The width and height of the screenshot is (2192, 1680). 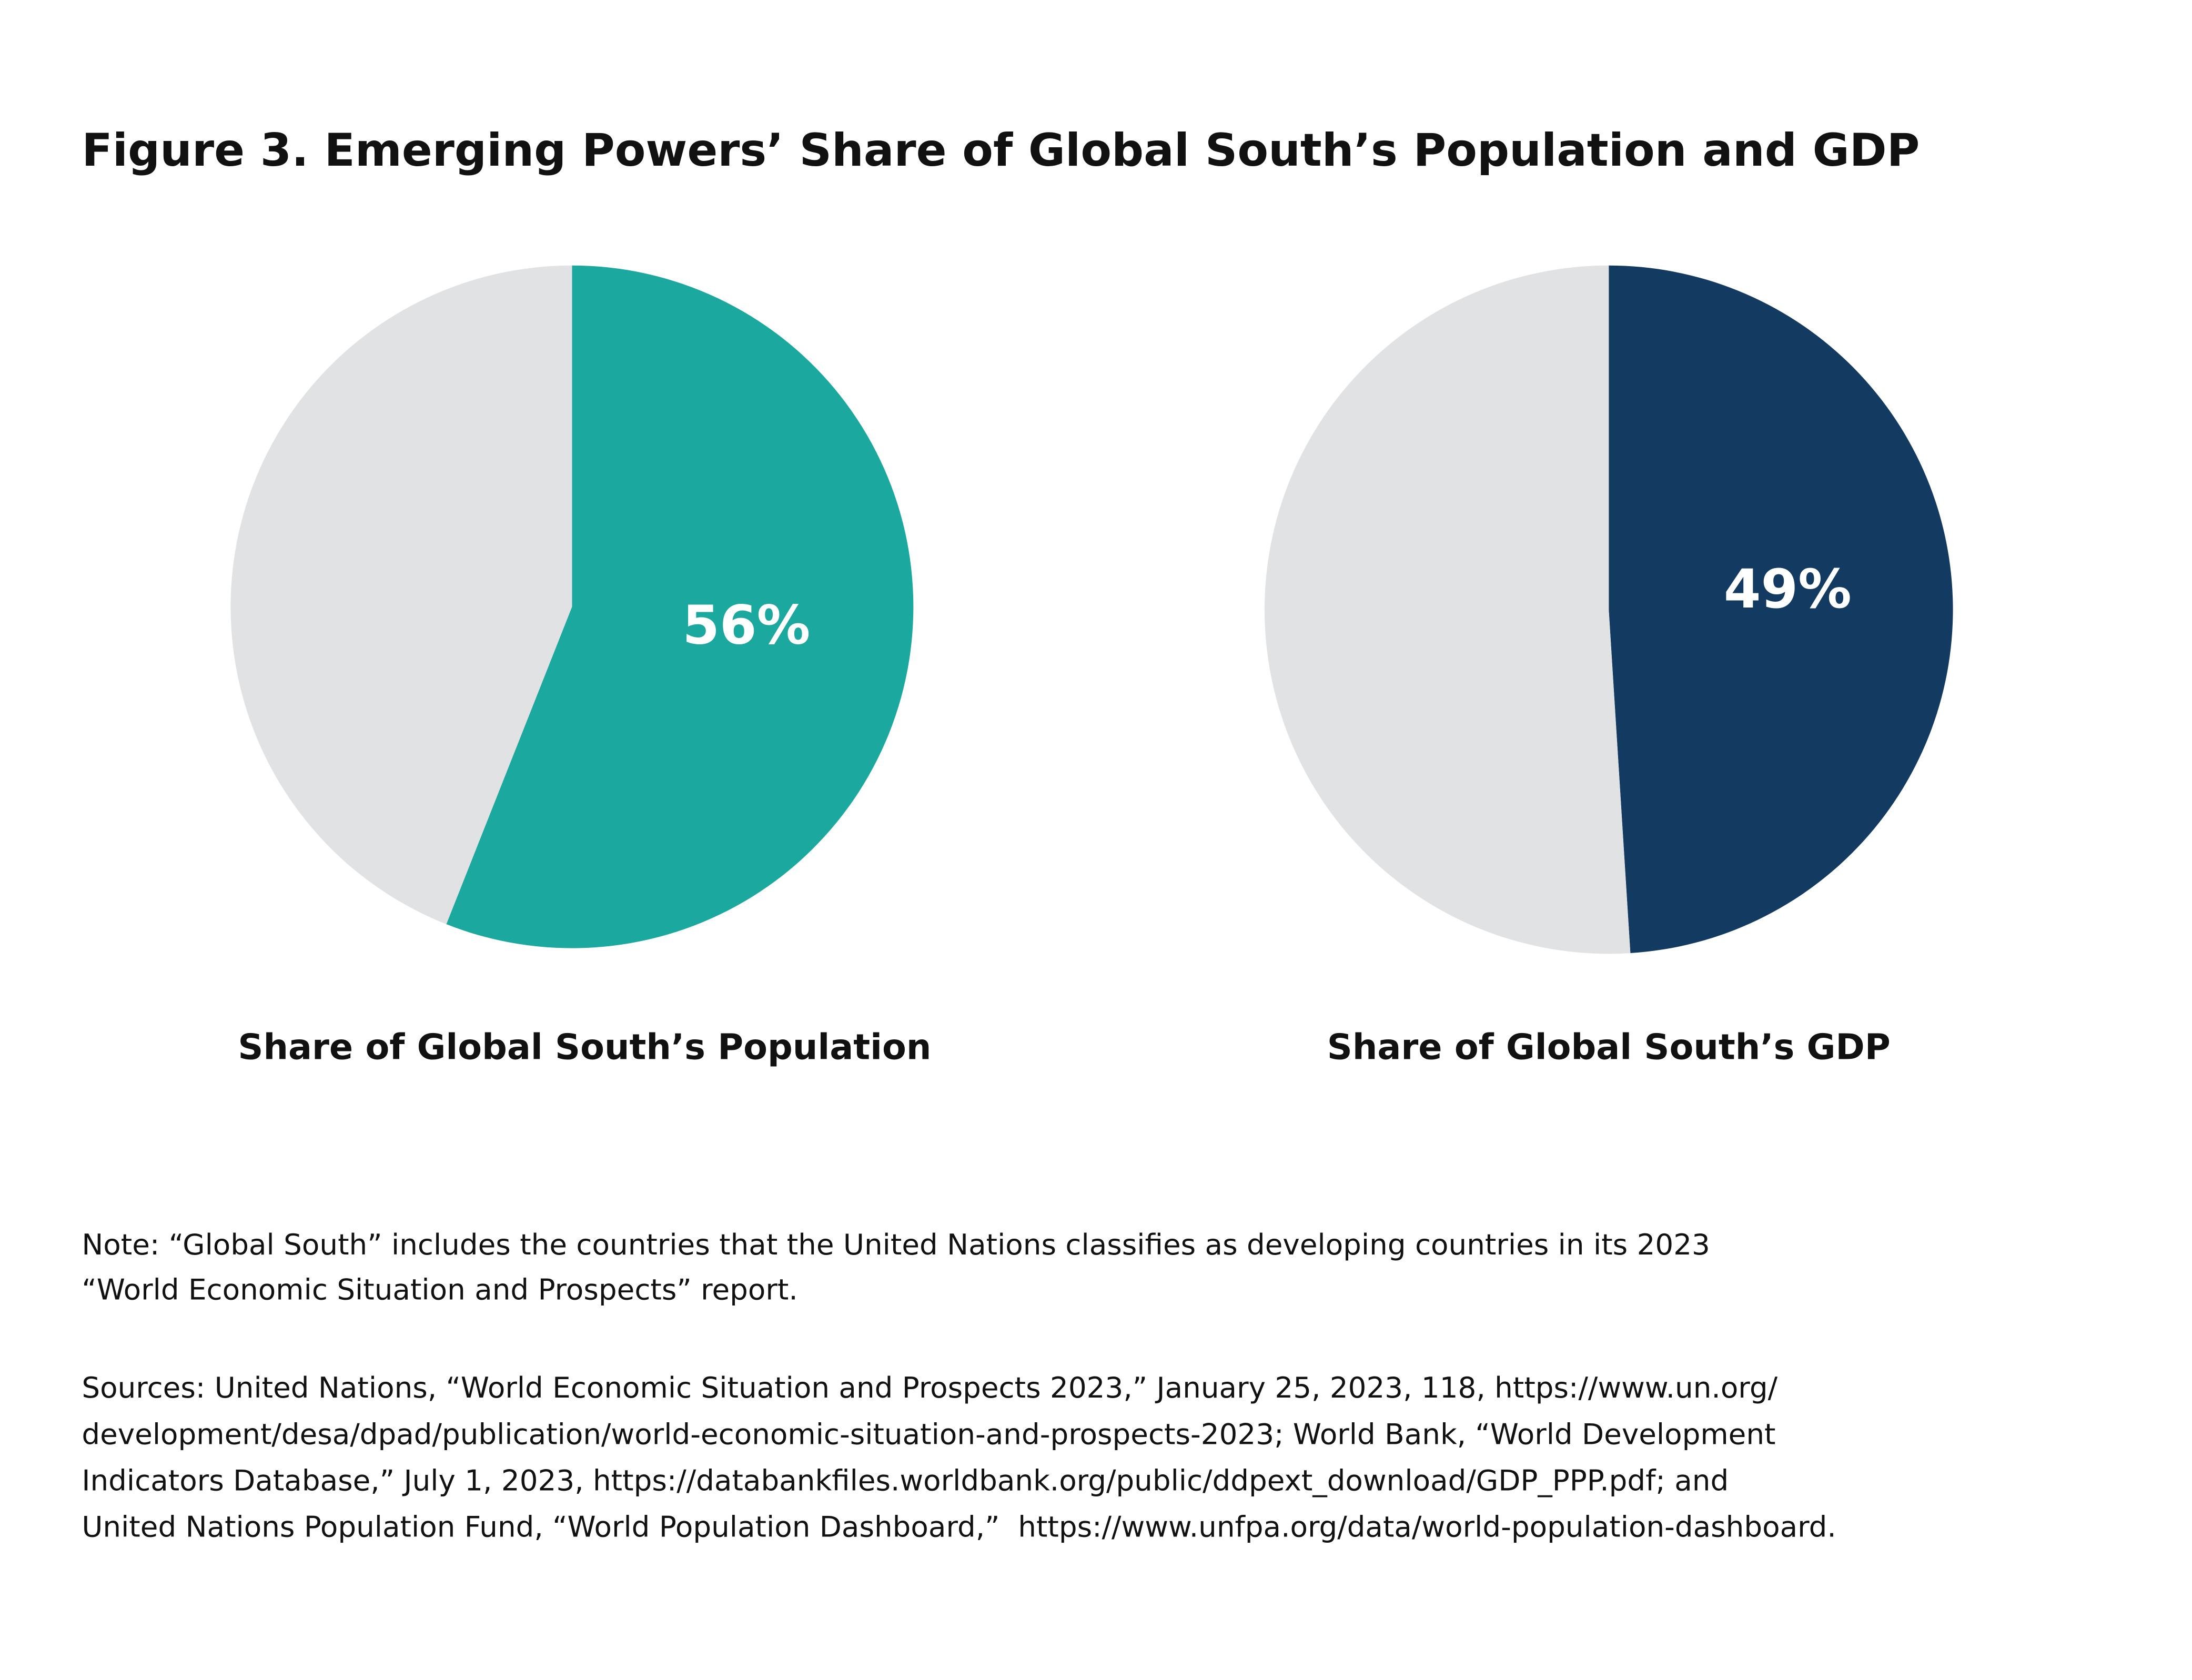 What do you see at coordinates (584, 1047) in the screenshot?
I see `chart-title: Share of Global South’s Population` at bounding box center [584, 1047].